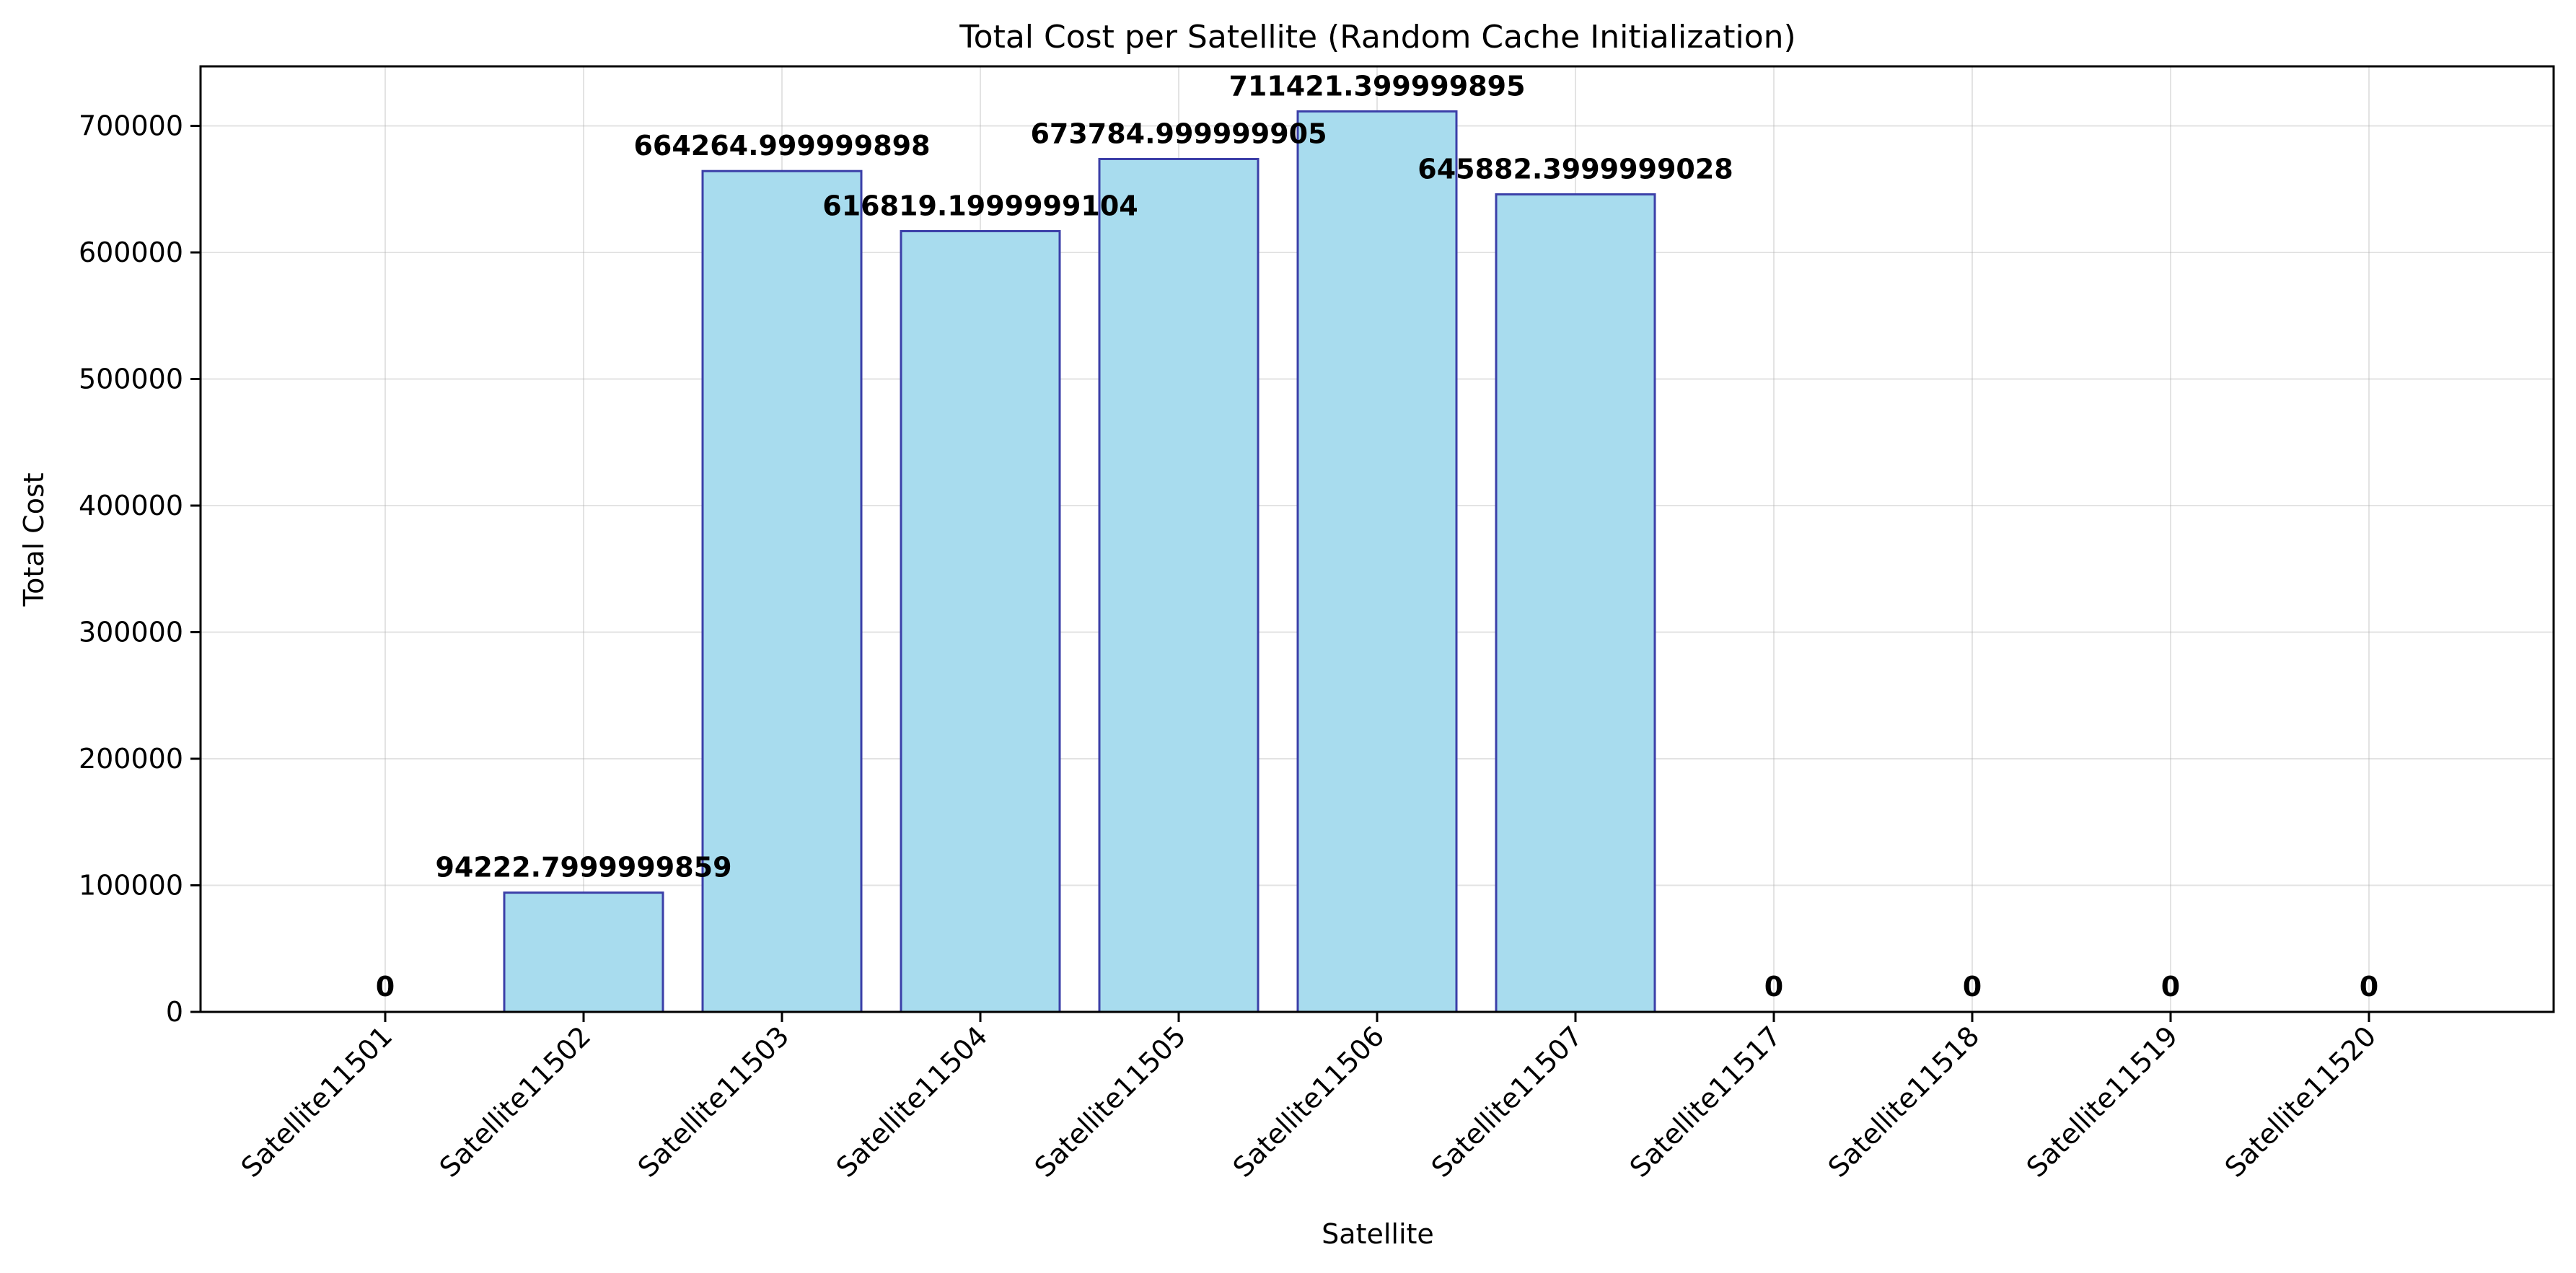 This screenshot has width=2576, height=1273. What do you see at coordinates (1110, 1102) in the screenshot?
I see `x-tick-label: Satellite11505` at bounding box center [1110, 1102].